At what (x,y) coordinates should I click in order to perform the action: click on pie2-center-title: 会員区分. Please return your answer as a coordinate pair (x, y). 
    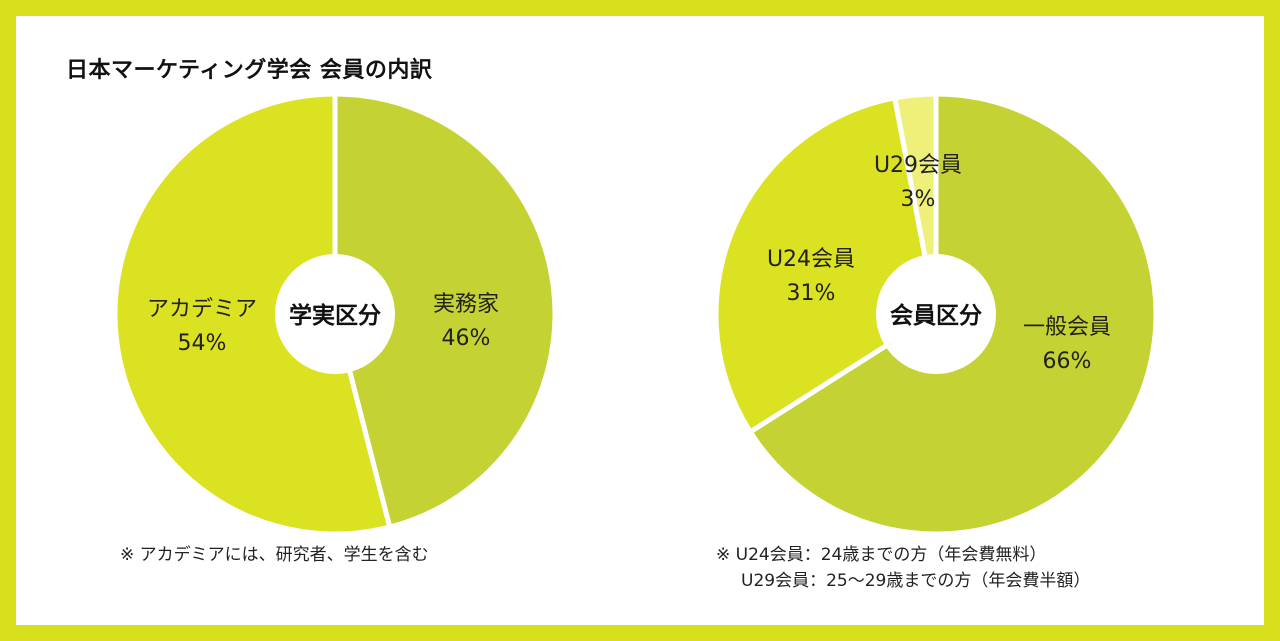
    Looking at the image, I should click on (936, 315).